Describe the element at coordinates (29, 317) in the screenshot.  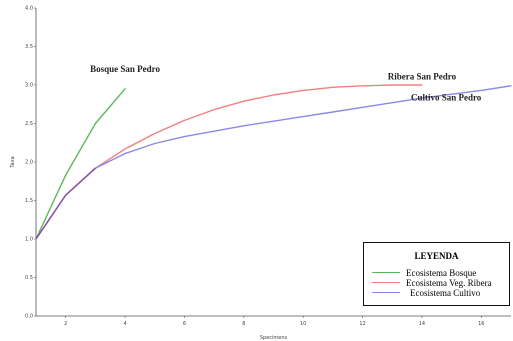
I see `y-tick-label: 0.0` at that location.